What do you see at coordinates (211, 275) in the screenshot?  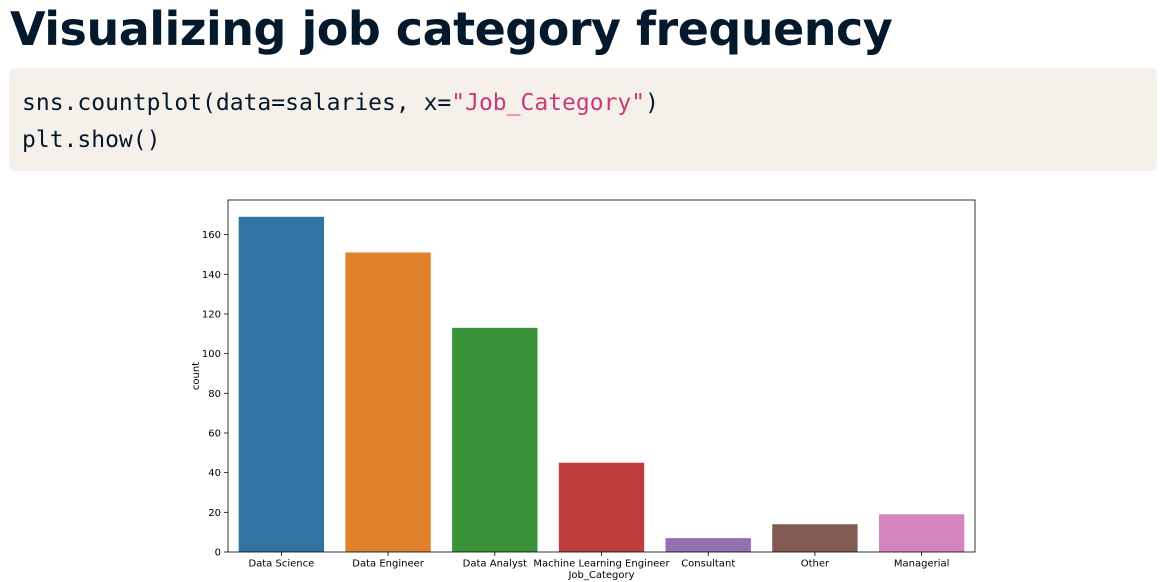 I see `y-tick-label: 140` at bounding box center [211, 275].